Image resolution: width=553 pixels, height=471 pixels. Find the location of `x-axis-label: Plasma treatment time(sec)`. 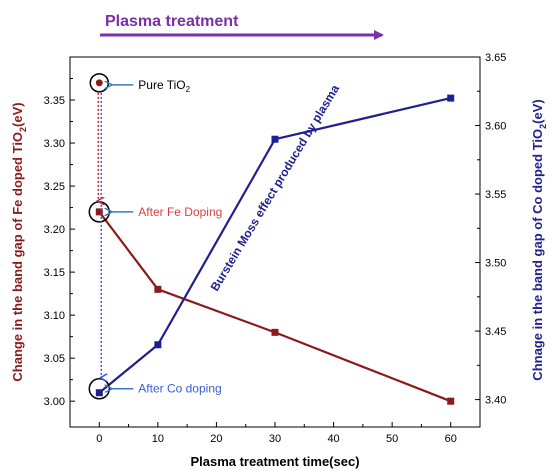

x-axis-label: Plasma treatment time(sec) is located at coordinates (274, 461).